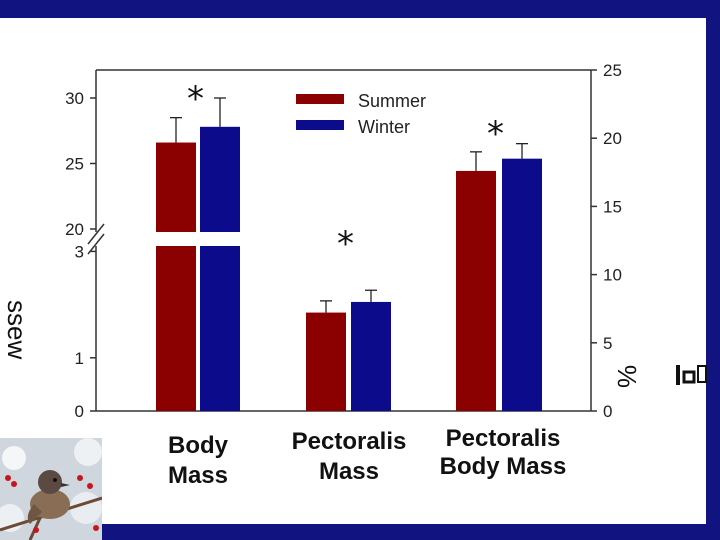  I want to click on category-label-pectoralis-body-mass: Pectoralis Body Mass, so click(503, 452).